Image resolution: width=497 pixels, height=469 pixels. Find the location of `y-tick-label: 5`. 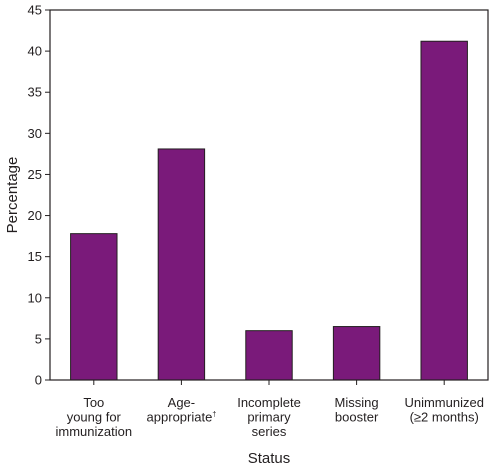

y-tick-label: 5 is located at coordinates (38, 338).